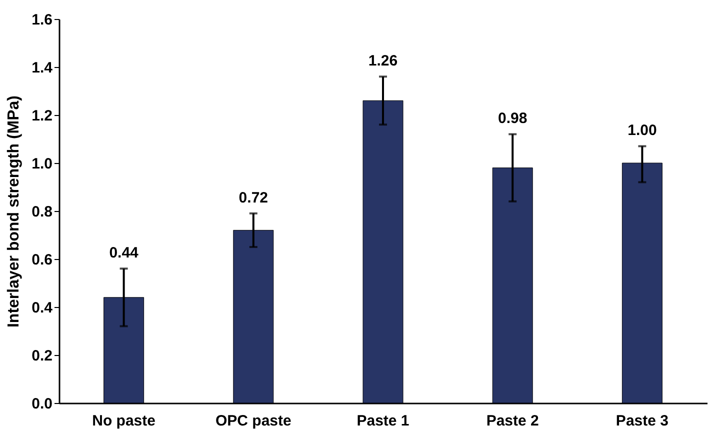  Describe the element at coordinates (42, 212) in the screenshot. I see `y-tick-label: 0.8` at that location.